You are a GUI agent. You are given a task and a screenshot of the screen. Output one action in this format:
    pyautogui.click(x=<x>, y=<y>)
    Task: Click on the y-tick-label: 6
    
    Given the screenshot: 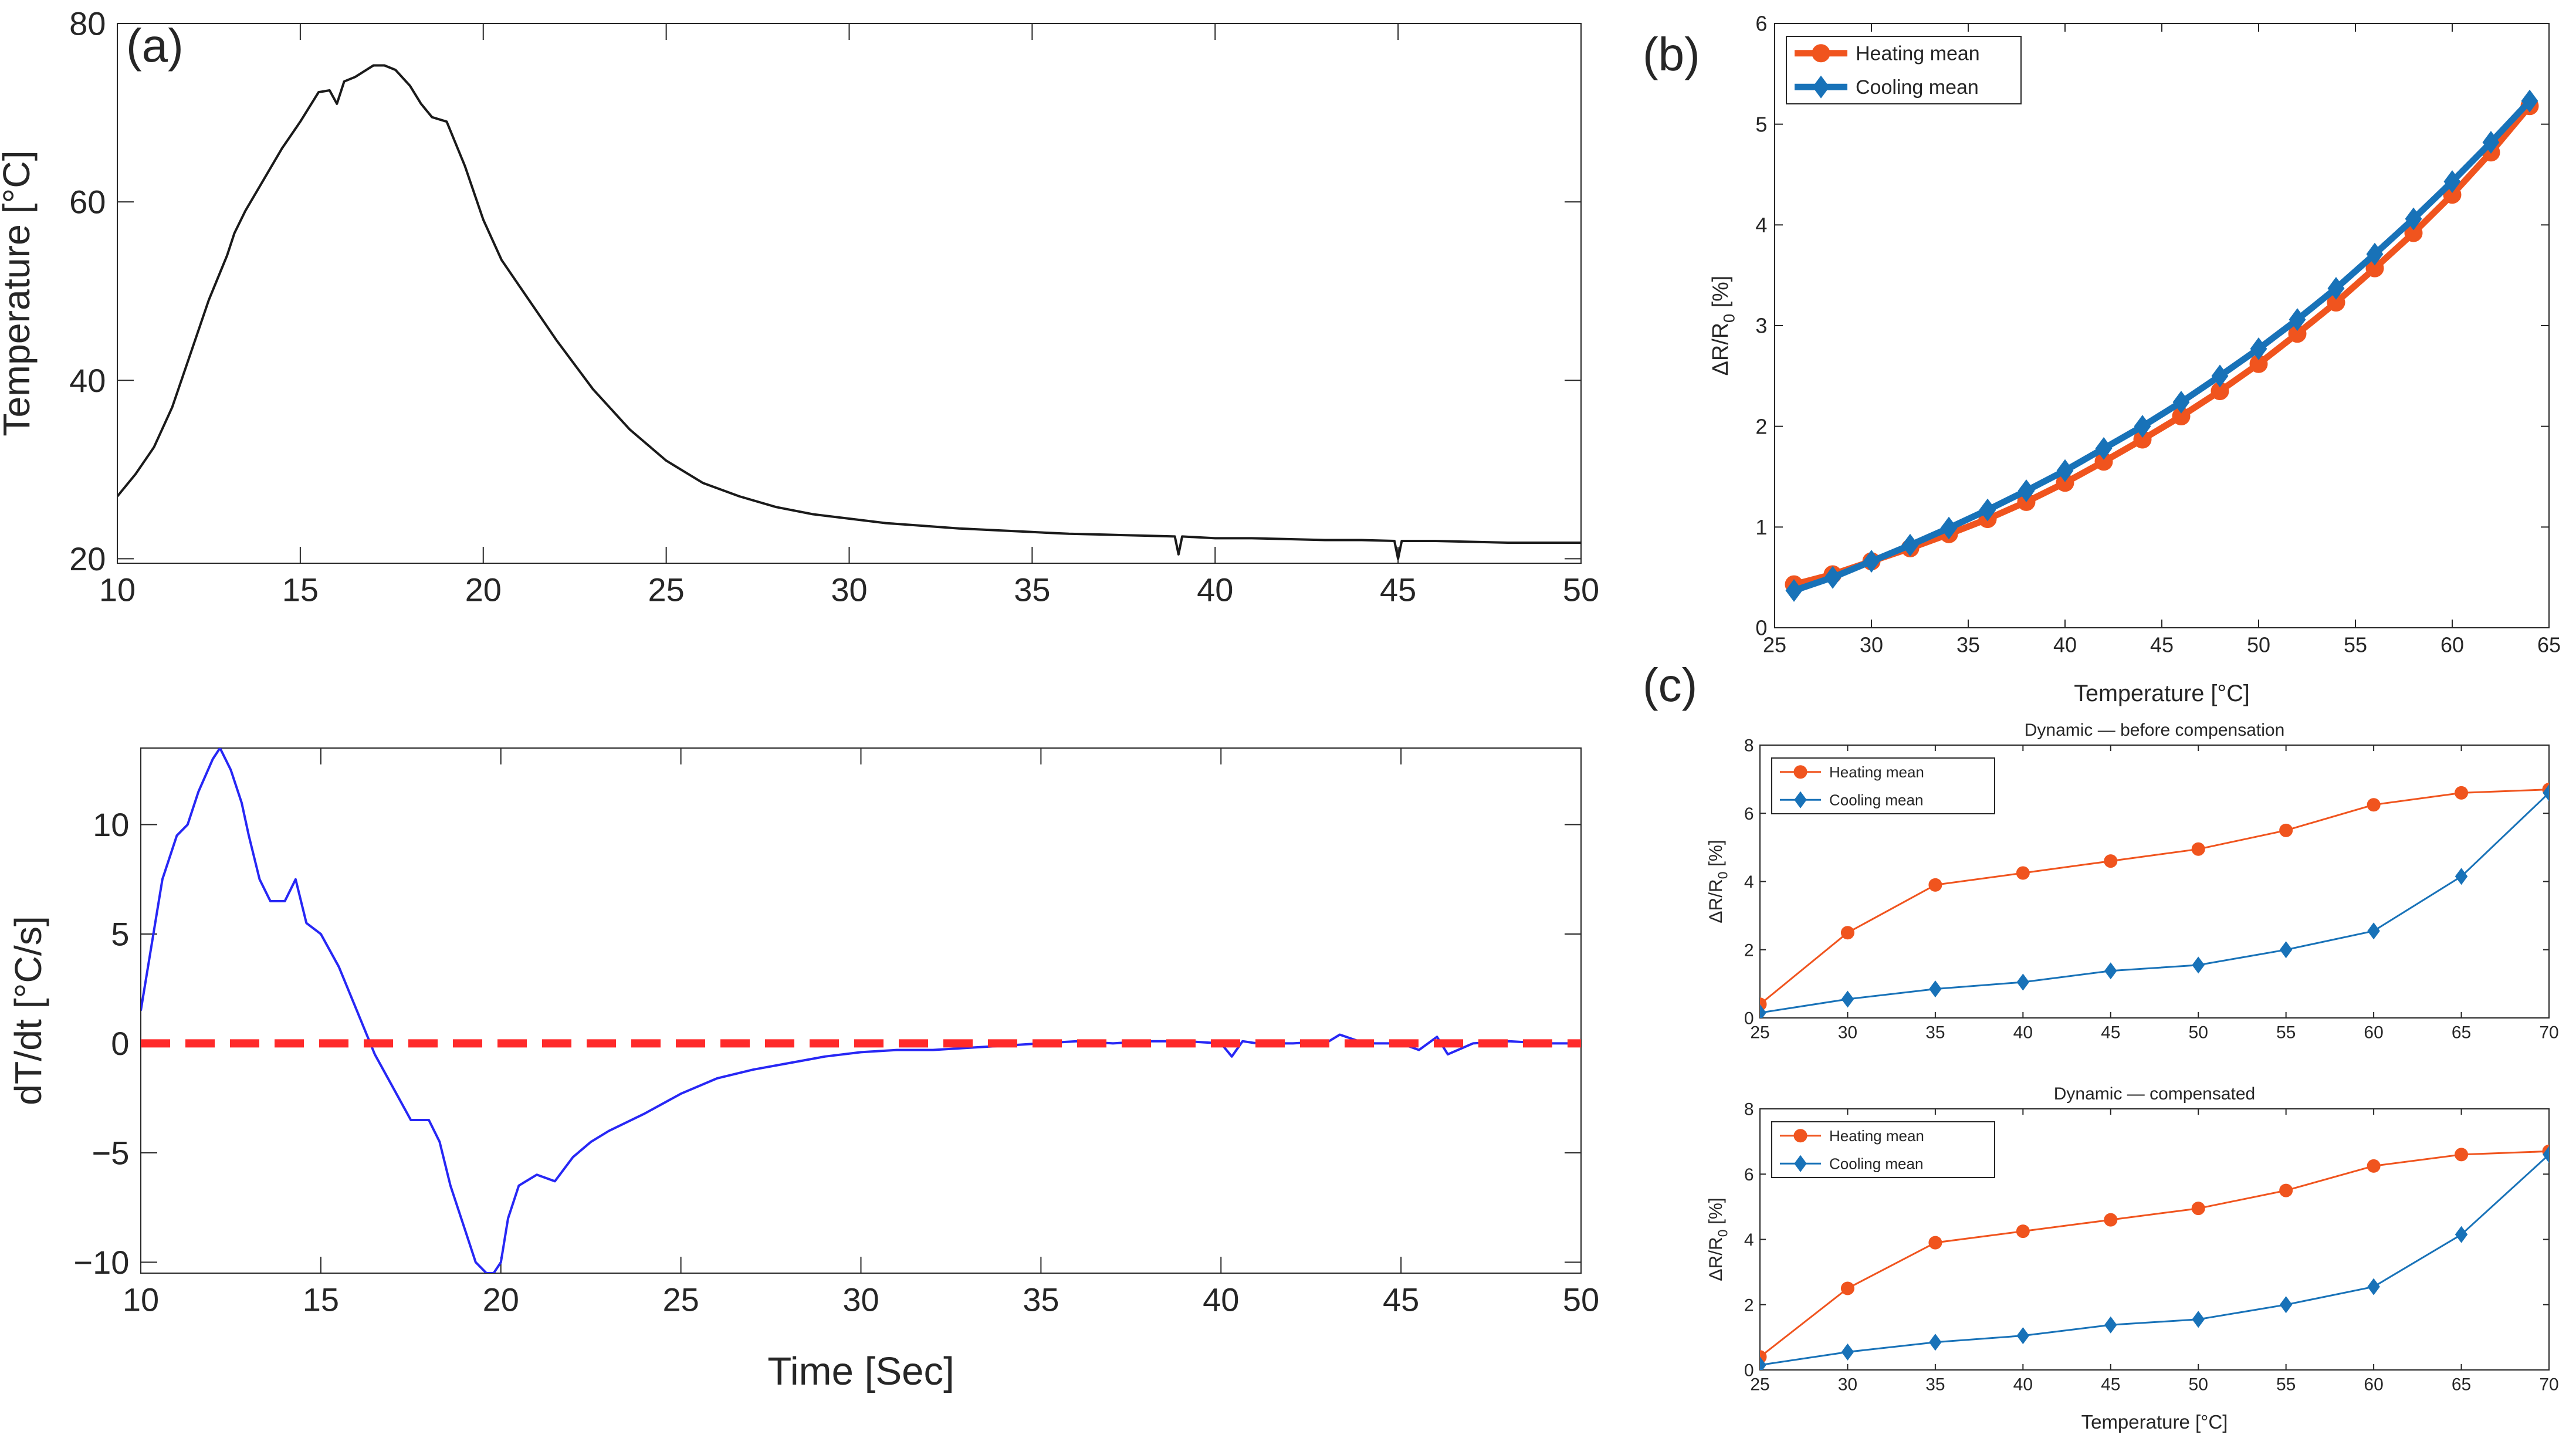 What is the action you would take?
    pyautogui.click(x=1749, y=1175)
    